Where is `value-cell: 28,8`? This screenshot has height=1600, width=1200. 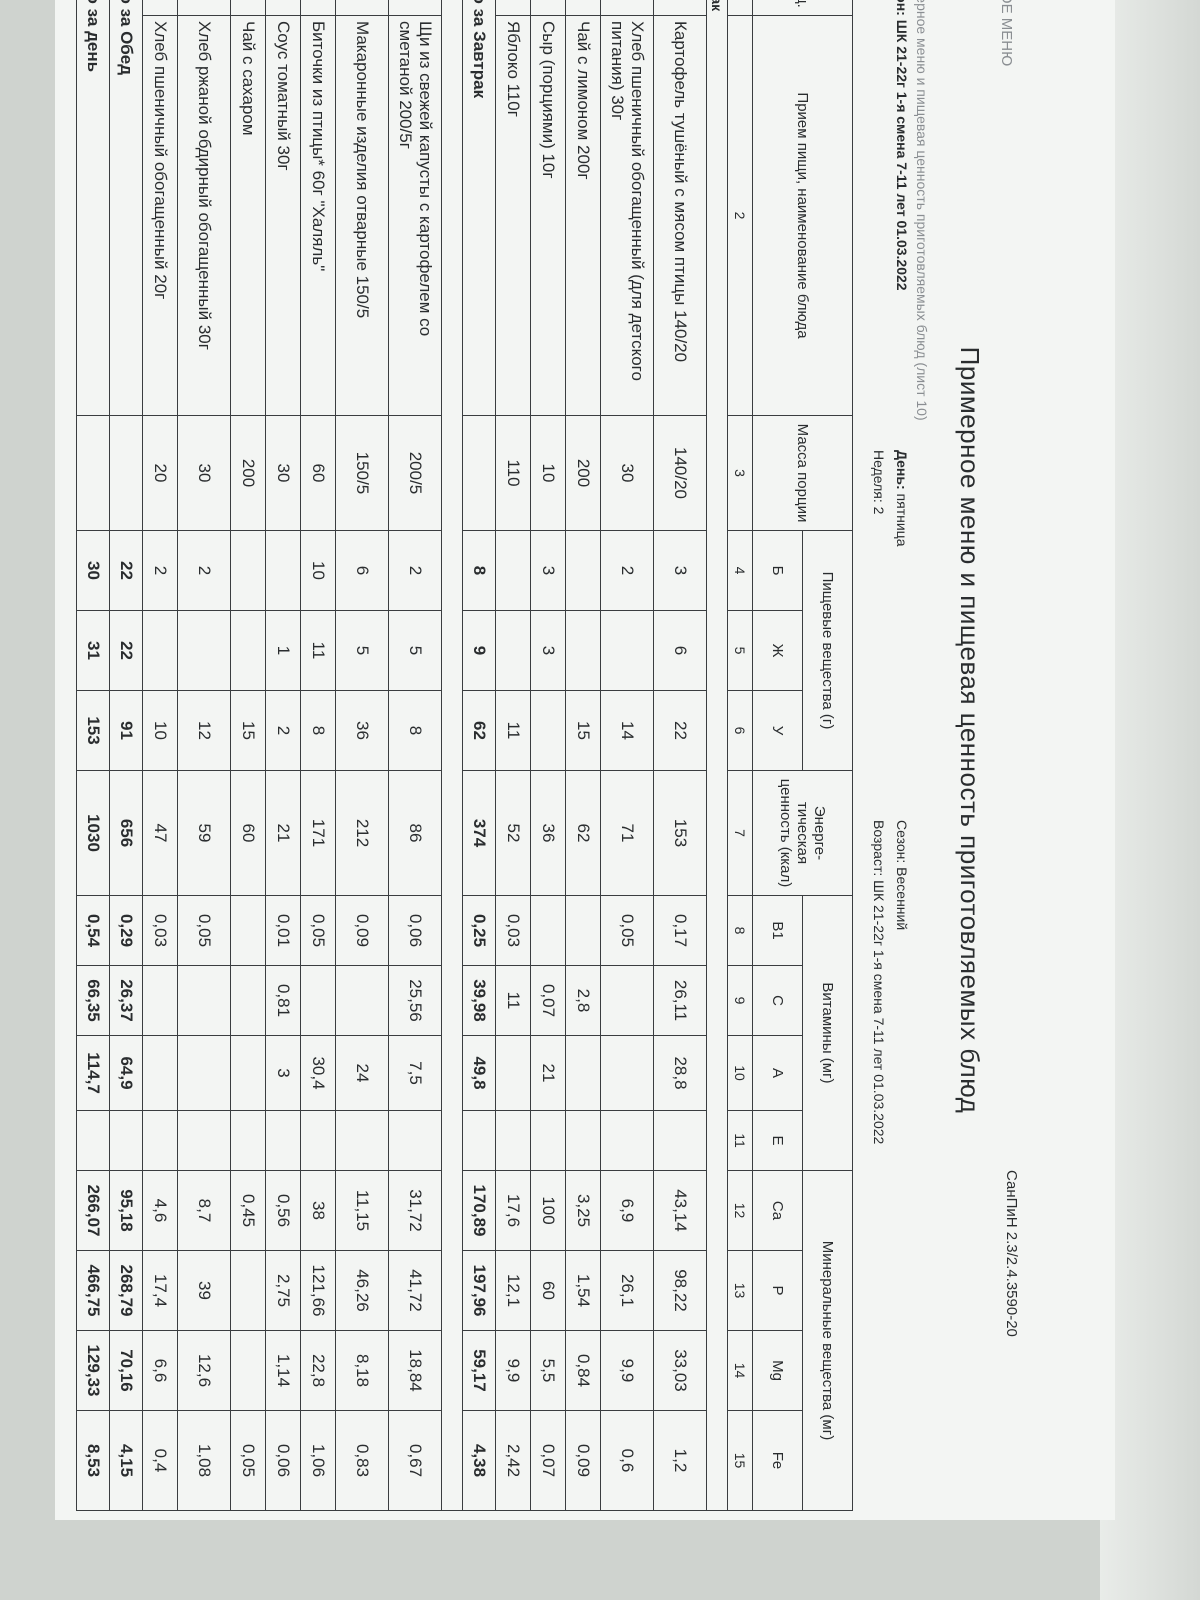 value-cell: 28,8 is located at coordinates (680, 1073).